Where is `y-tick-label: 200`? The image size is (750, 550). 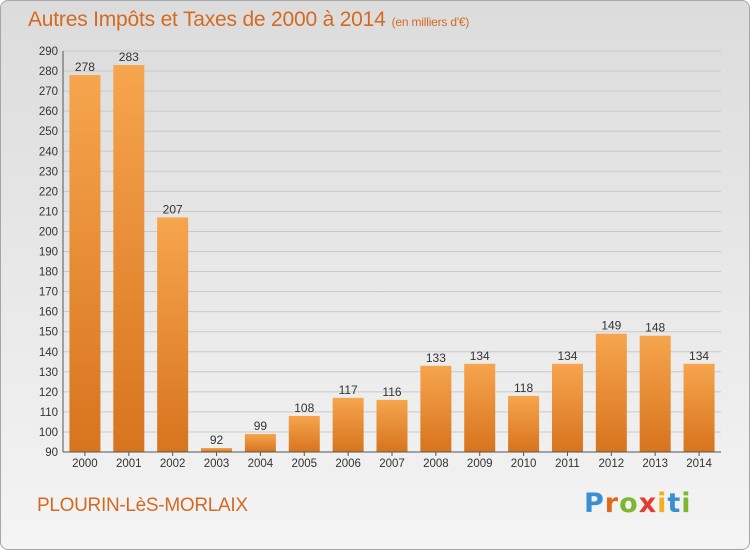
y-tick-label: 200 is located at coordinates (48, 232).